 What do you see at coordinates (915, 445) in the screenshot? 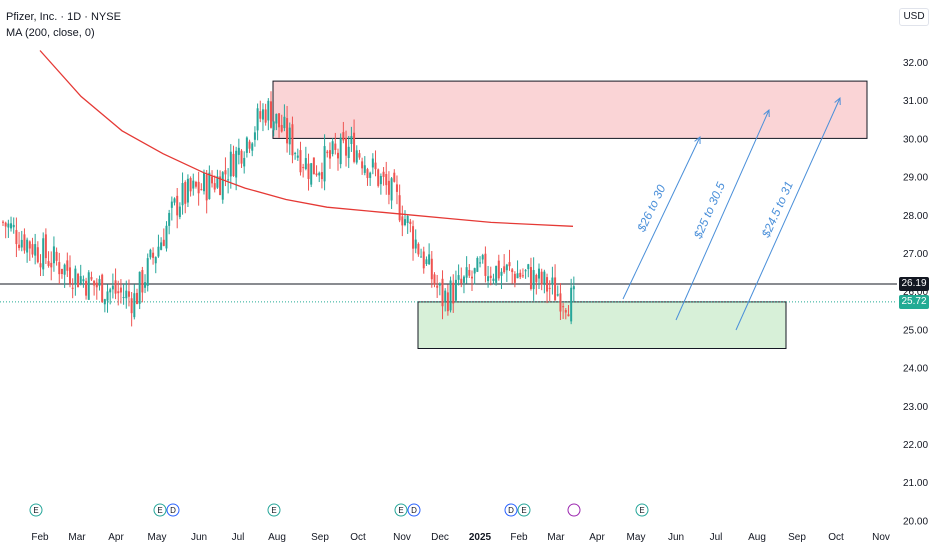
I see `price-tick-label: 22.00` at bounding box center [915, 445].